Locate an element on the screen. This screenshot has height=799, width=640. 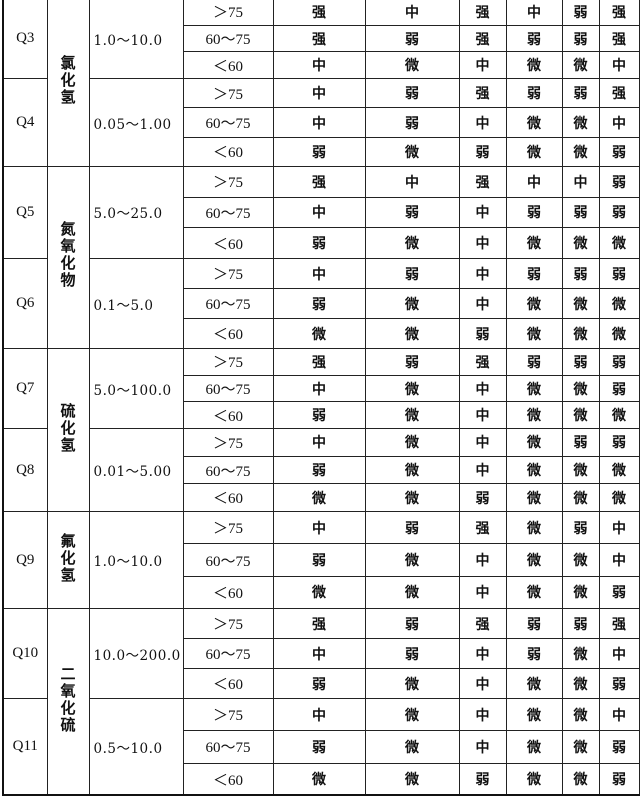
table-row: 60～75 中弱中弱弱弱 is located at coordinates (321, 212).